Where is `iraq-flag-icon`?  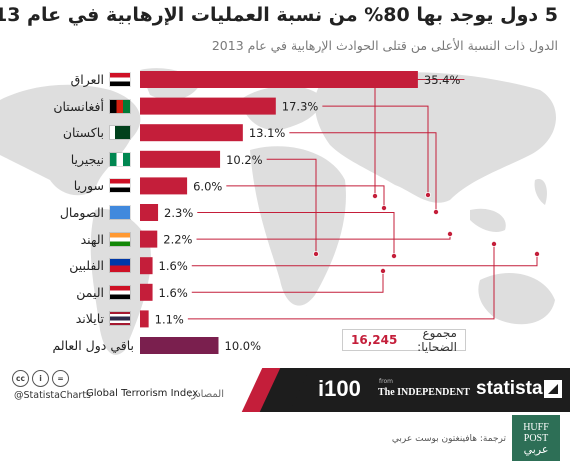
iraq-flag-icon is located at coordinates (120, 79).